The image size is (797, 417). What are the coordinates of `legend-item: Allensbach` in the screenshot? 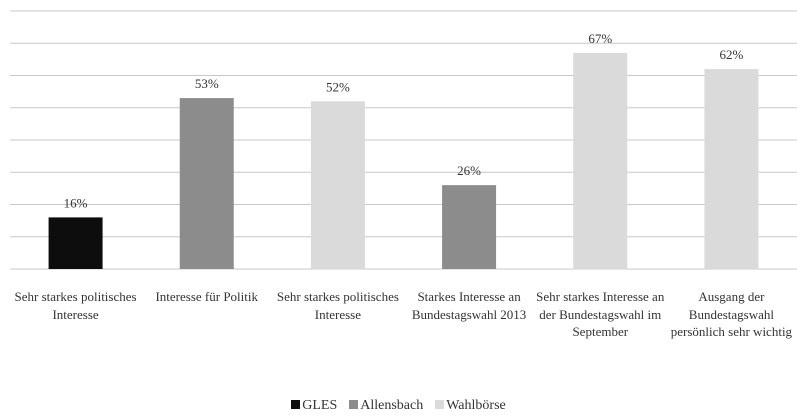 It's located at (386, 406).